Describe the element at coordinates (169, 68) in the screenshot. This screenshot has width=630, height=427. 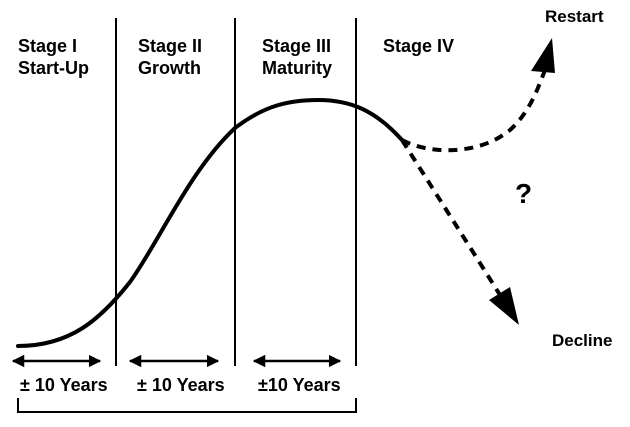
I see `stage-2-subtitle: Growth` at that location.